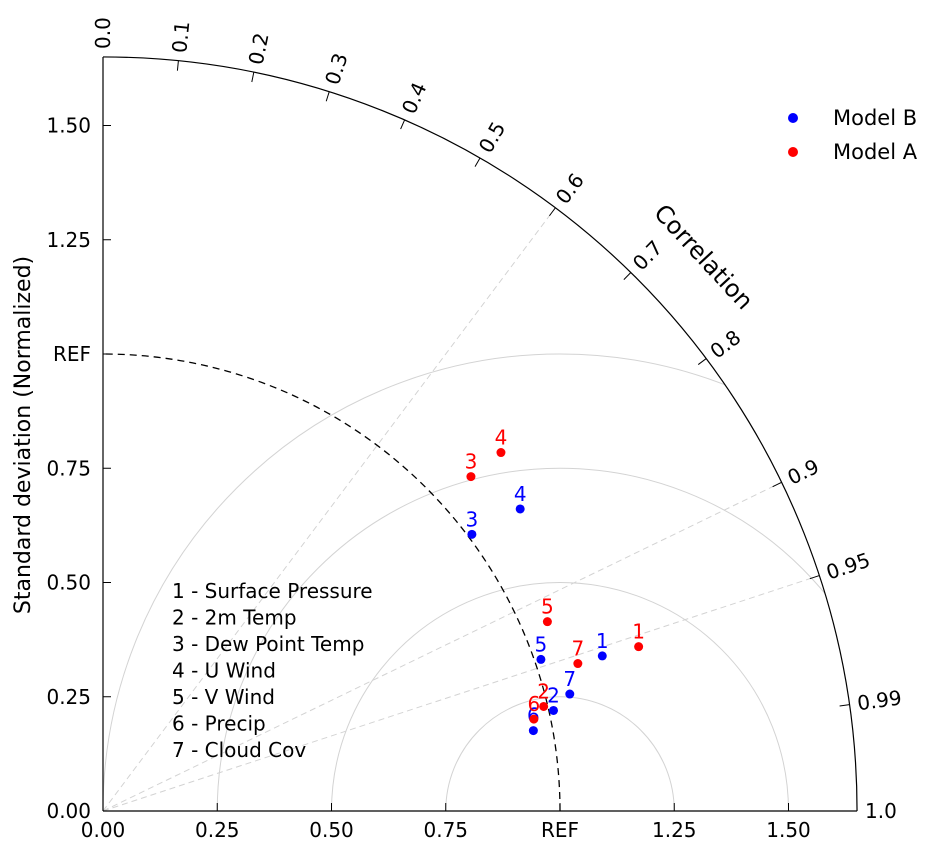 Image resolution: width=941 pixels, height=854 pixels. Describe the element at coordinates (414, 98) in the screenshot. I see `correlation-tick-label-4: 0.4` at that location.